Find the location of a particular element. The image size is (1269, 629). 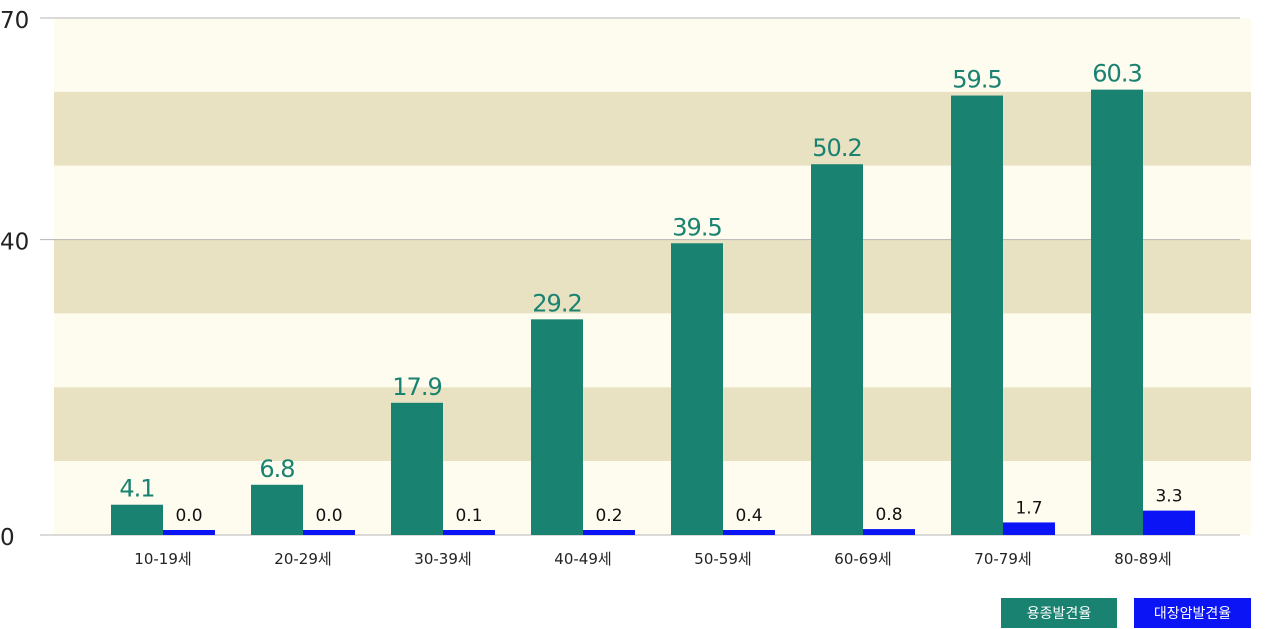

data-label-polyp: 39.5 is located at coordinates (696, 227).